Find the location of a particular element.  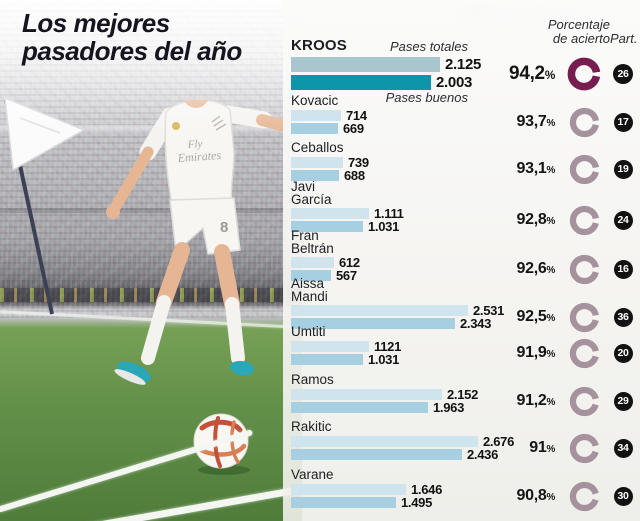

accuracy-percent-value: 92,6 is located at coordinates (531, 268).